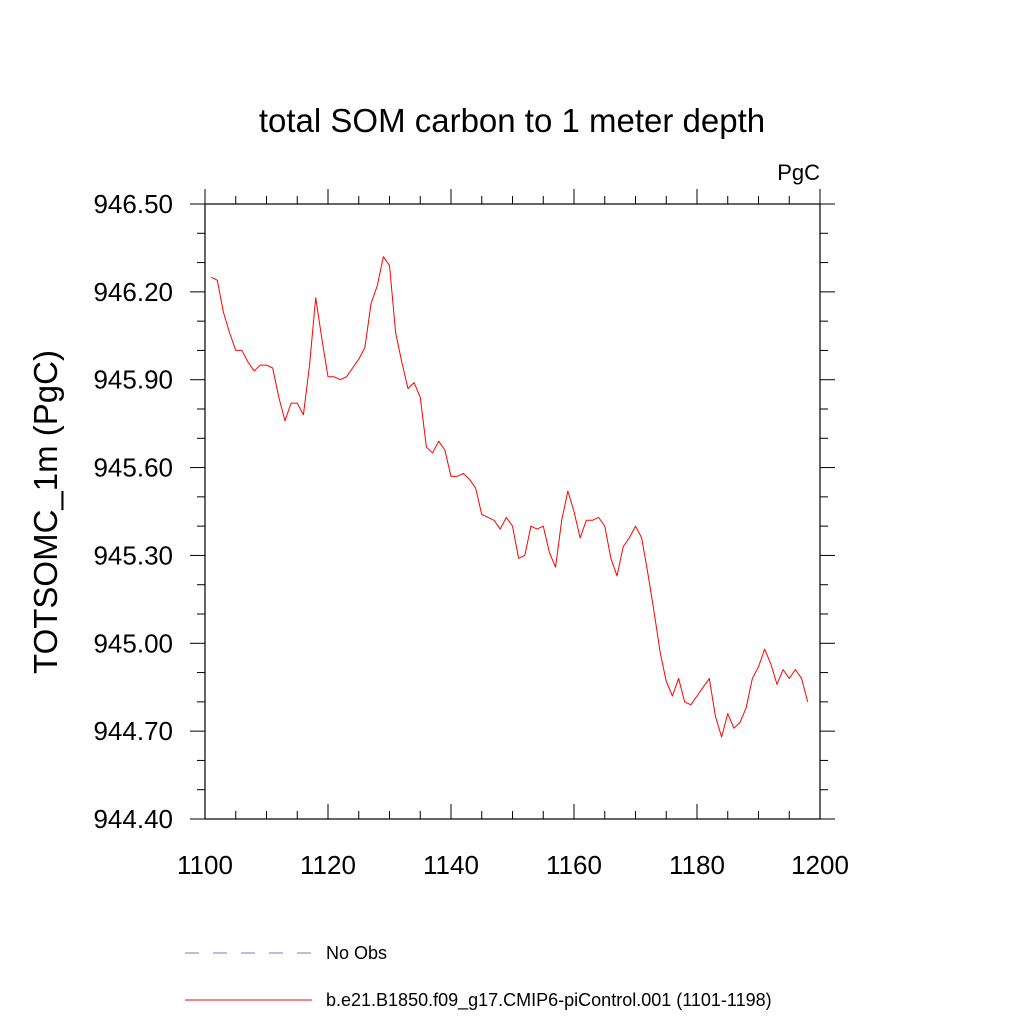 This screenshot has width=1024, height=1024. Describe the element at coordinates (133, 731) in the screenshot. I see `y-tick-label: 944.70` at that location.